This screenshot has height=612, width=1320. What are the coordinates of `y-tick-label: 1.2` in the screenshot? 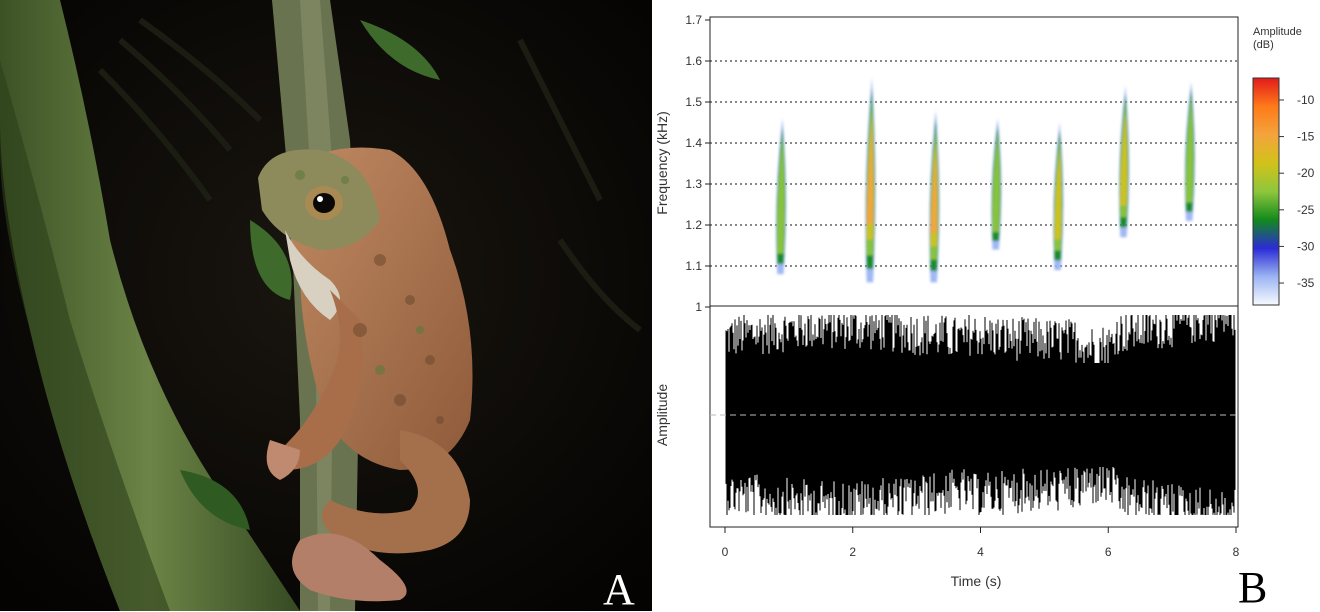 It's located at (693, 225).